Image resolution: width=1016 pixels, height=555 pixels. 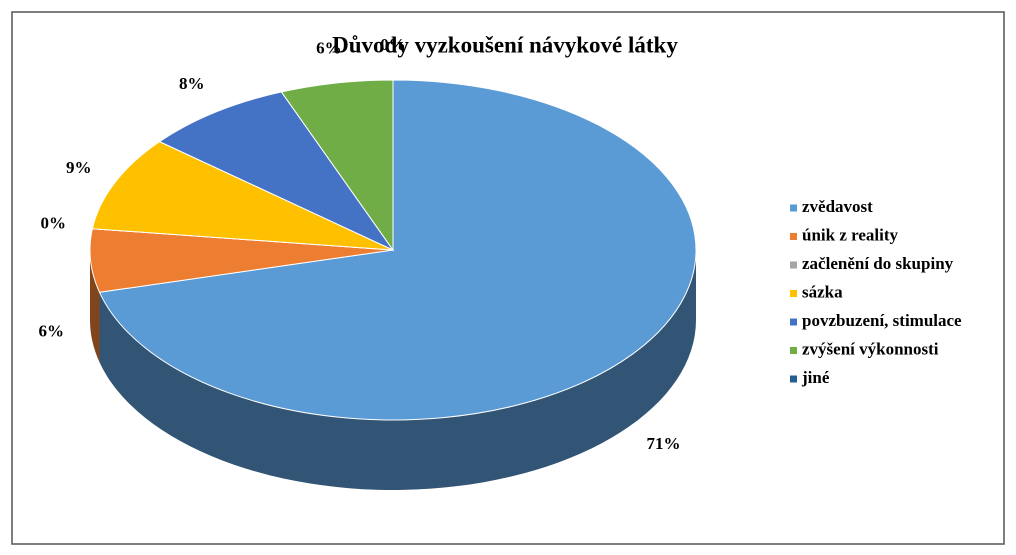 I want to click on data-label: 8%, so click(x=192, y=83).